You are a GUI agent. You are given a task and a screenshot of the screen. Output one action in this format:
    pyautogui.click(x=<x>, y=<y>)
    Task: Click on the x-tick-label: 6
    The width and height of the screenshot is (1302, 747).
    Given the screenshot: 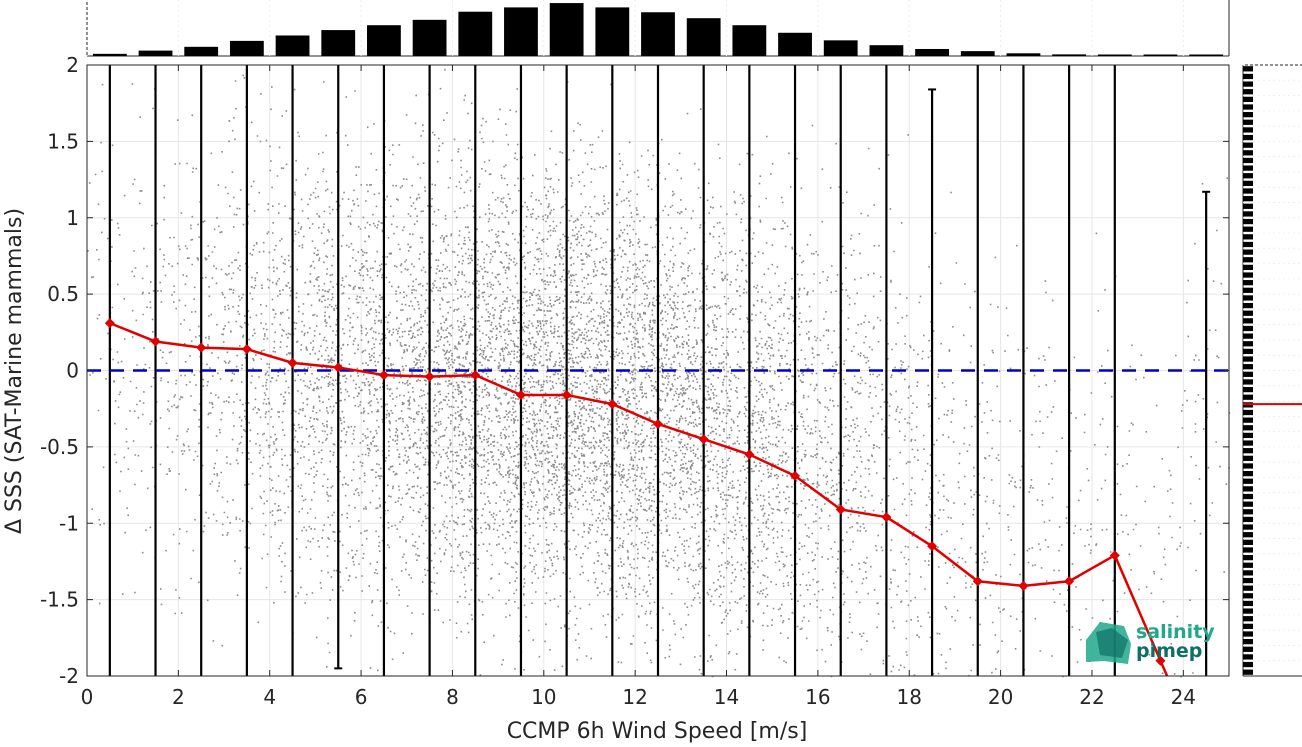 What is the action you would take?
    pyautogui.click(x=361, y=697)
    